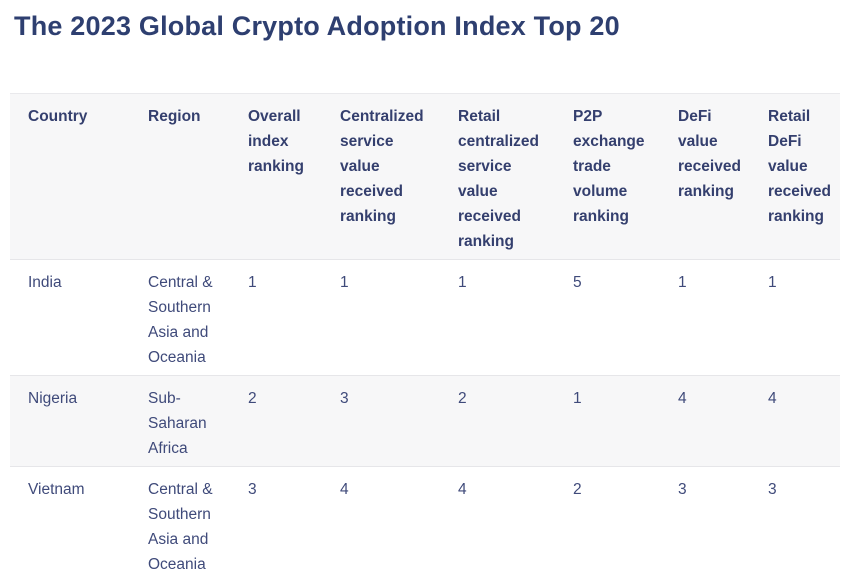  Describe the element at coordinates (344, 489) in the screenshot. I see `cell-centralized-service-ranking: 4` at that location.